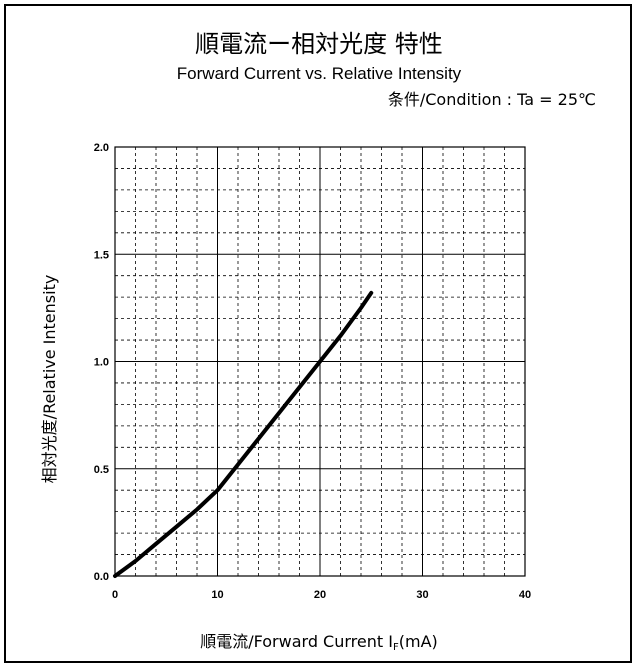 The image size is (638, 667). I want to click on y-tick-label: 1.0, so click(101, 363).